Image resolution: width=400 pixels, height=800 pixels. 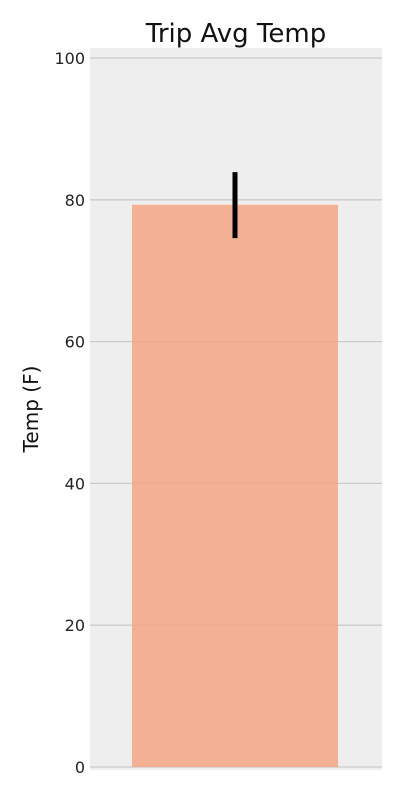 What do you see at coordinates (75, 483) in the screenshot?
I see `y-tick-label-40: 40` at bounding box center [75, 483].